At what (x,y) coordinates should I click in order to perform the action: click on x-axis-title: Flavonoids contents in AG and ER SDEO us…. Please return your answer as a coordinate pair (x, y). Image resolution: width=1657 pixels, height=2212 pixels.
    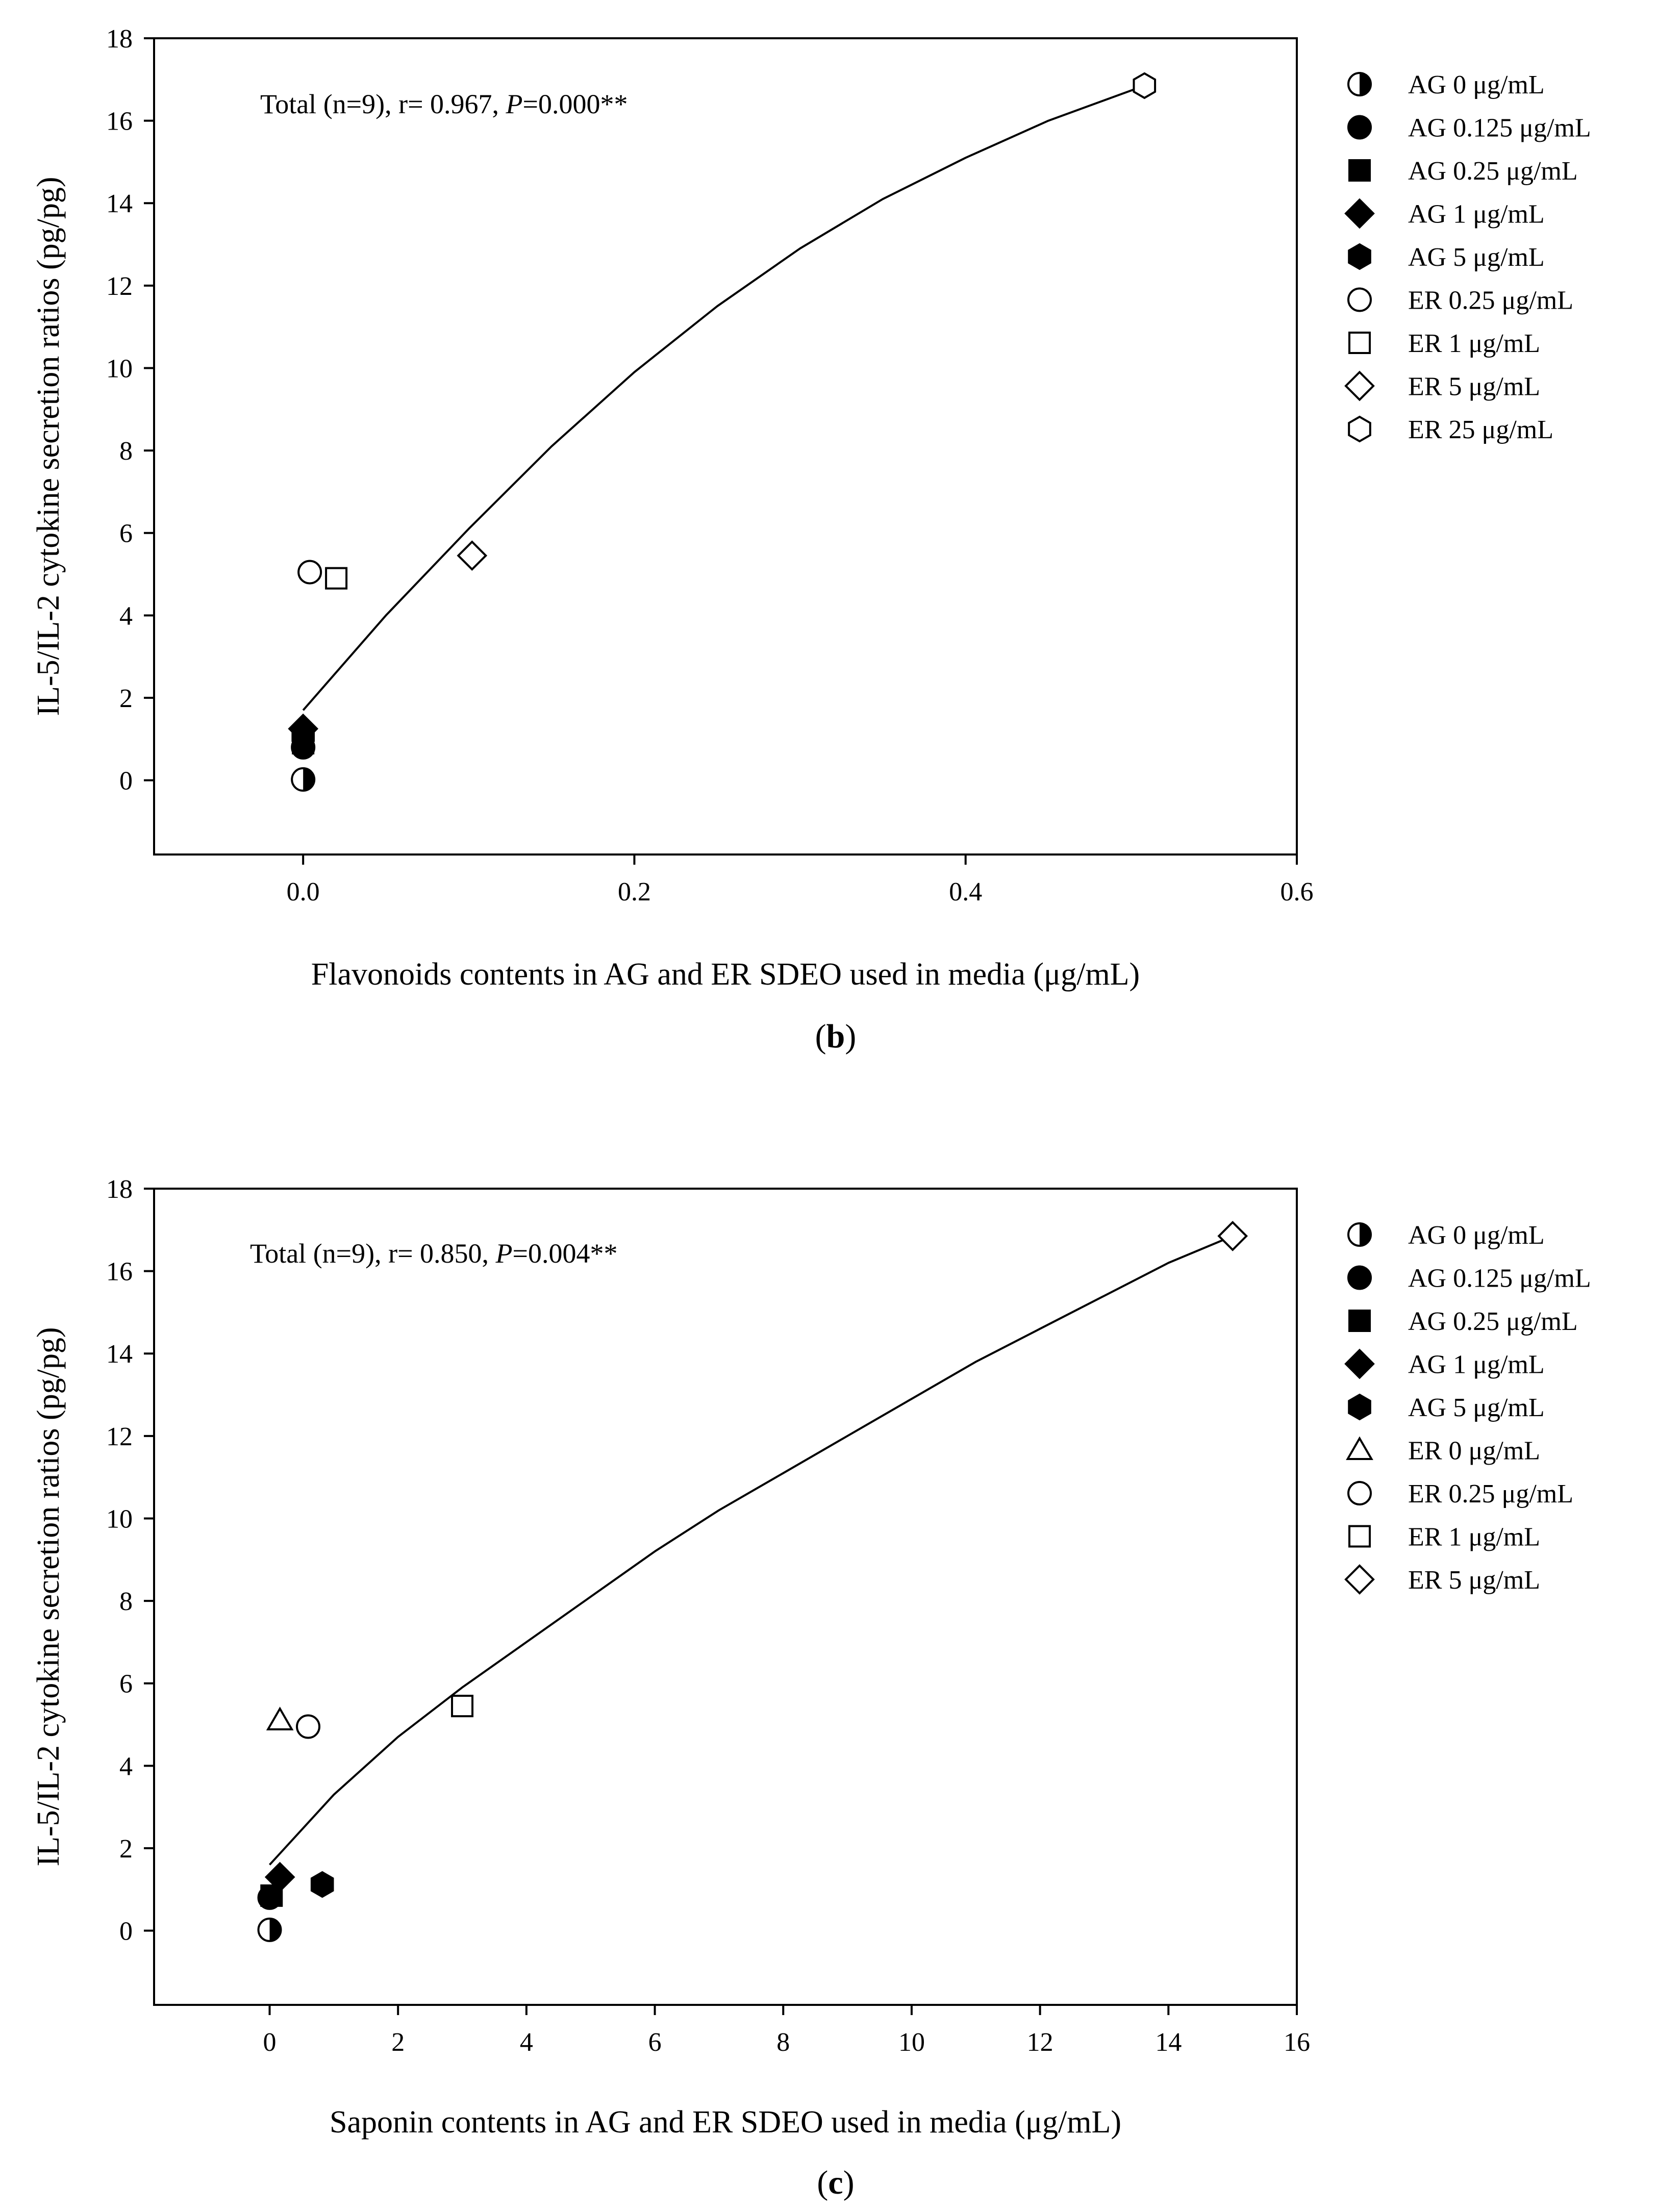
    Looking at the image, I should click on (725, 975).